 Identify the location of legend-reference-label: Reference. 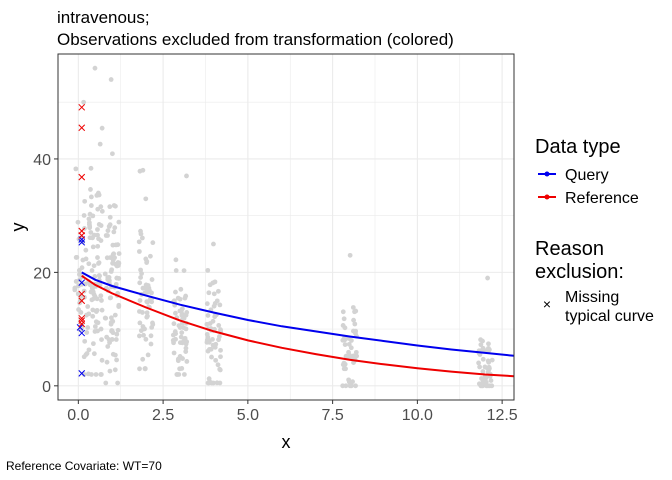
(602, 198).